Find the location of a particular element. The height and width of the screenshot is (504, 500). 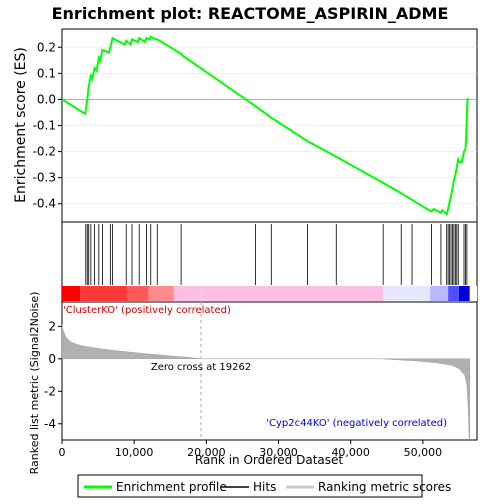

zero-cross-label: Zero cross at 19262 is located at coordinates (201, 367).